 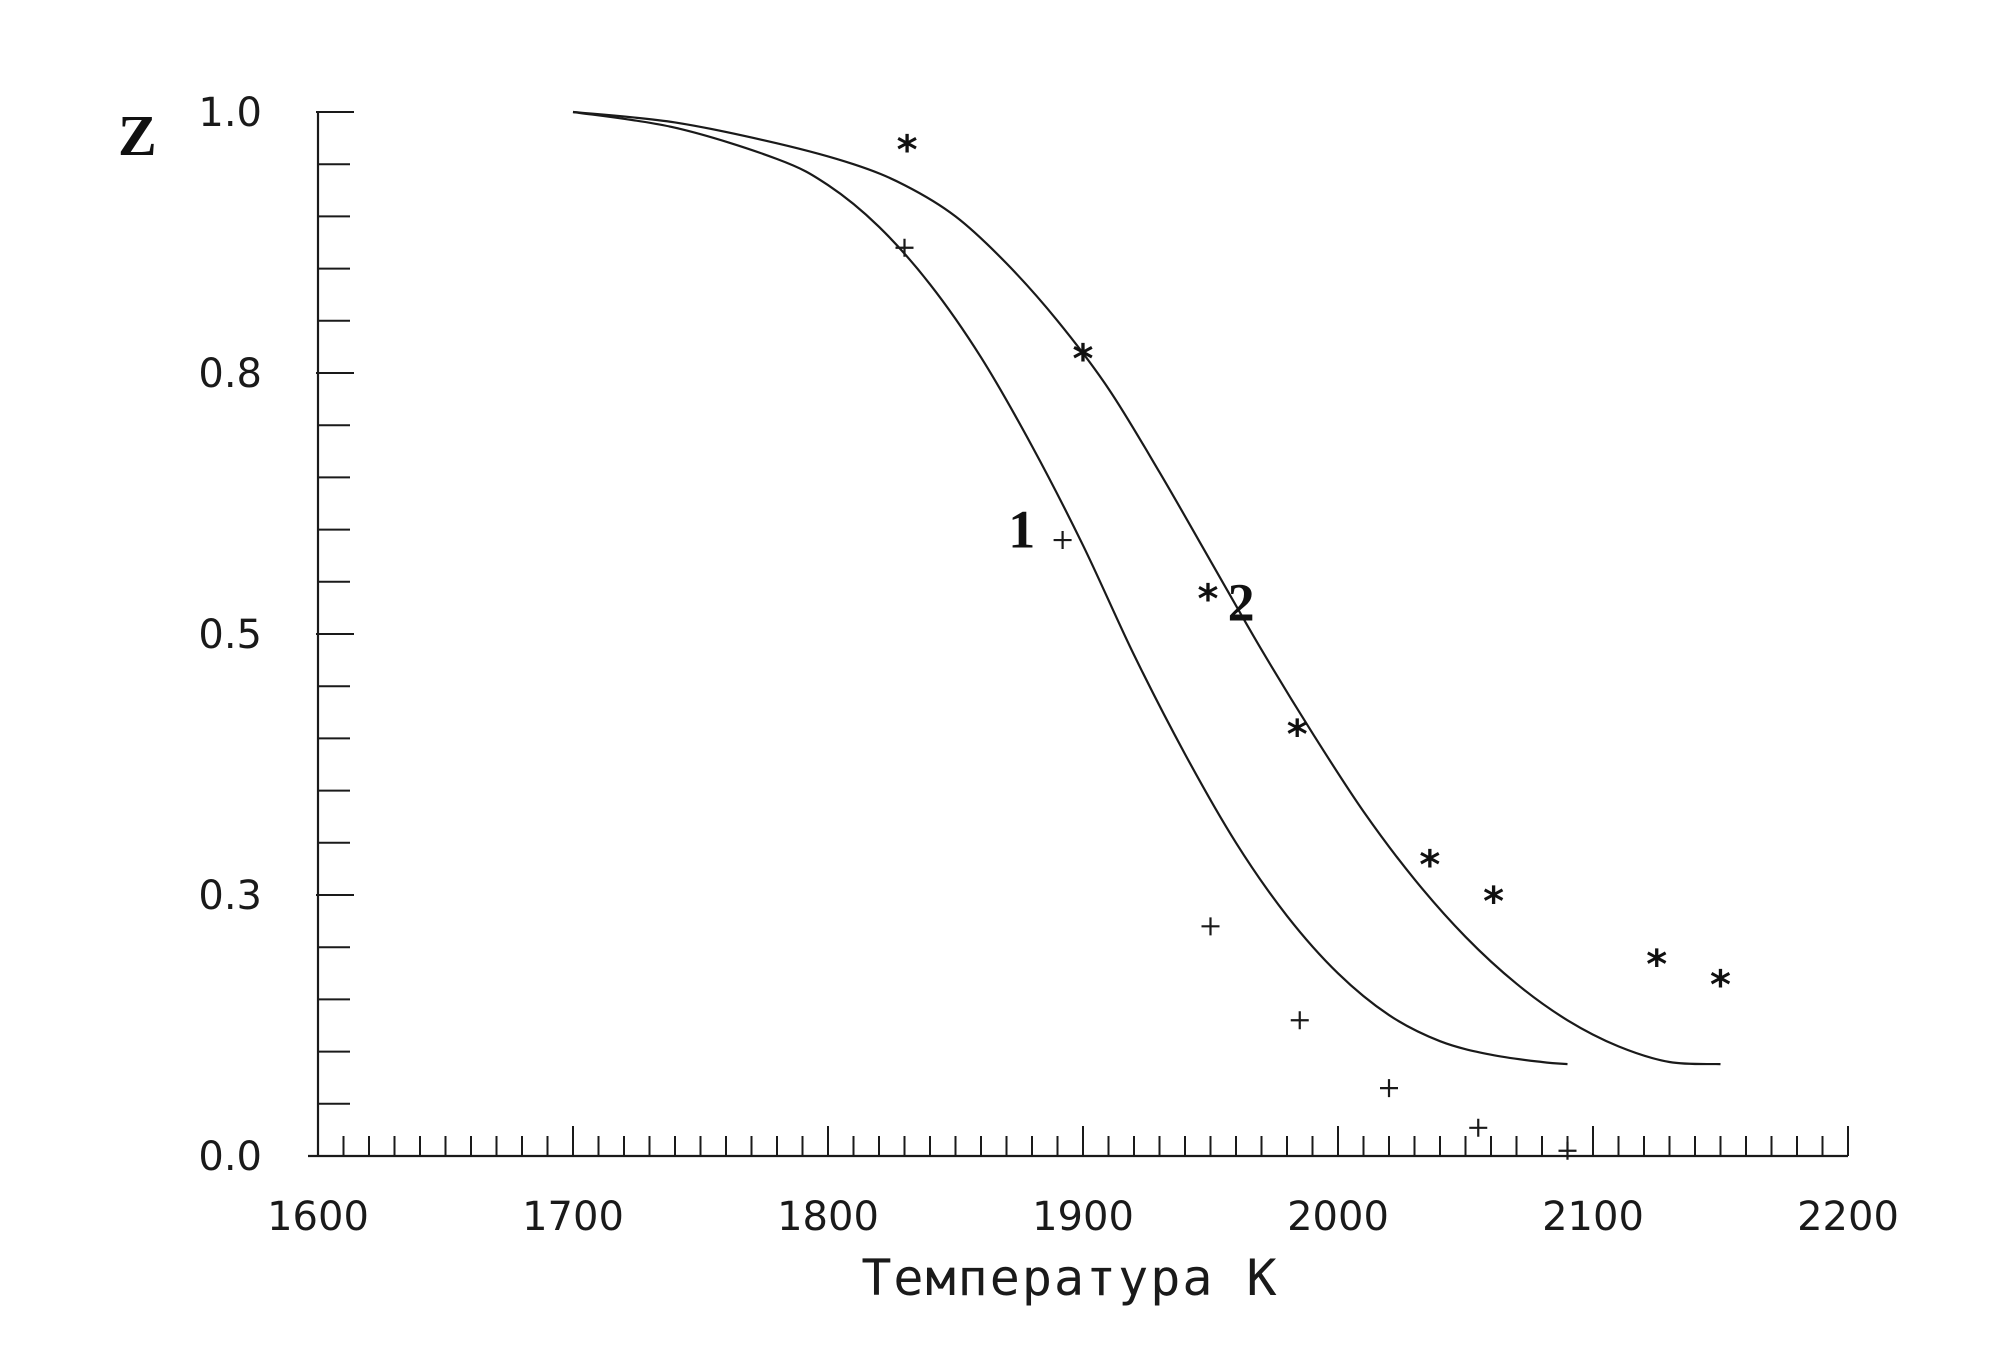 What do you see at coordinates (1593, 1217) in the screenshot?
I see `x-tick-label: 2100` at bounding box center [1593, 1217].